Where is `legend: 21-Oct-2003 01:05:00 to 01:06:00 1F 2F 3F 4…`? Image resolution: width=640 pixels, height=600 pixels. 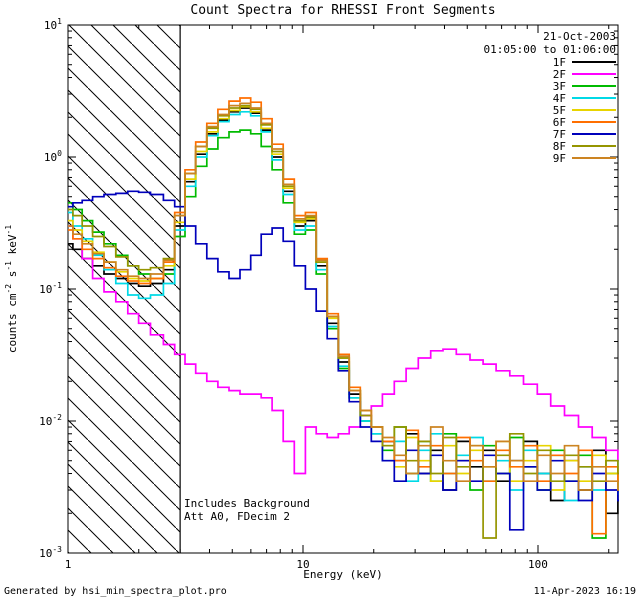 legend: 21-Oct-2003 01:05:00 to 01:06:00 1F 2F 3F 4… is located at coordinates (549, 97).